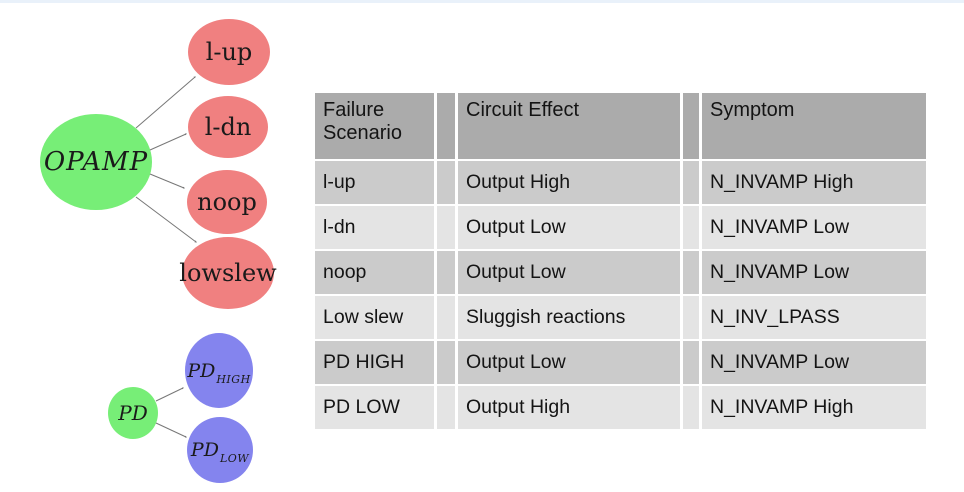 This screenshot has height=492, width=964. What do you see at coordinates (374, 317) in the screenshot?
I see `cell-scenario: Low slew` at bounding box center [374, 317].